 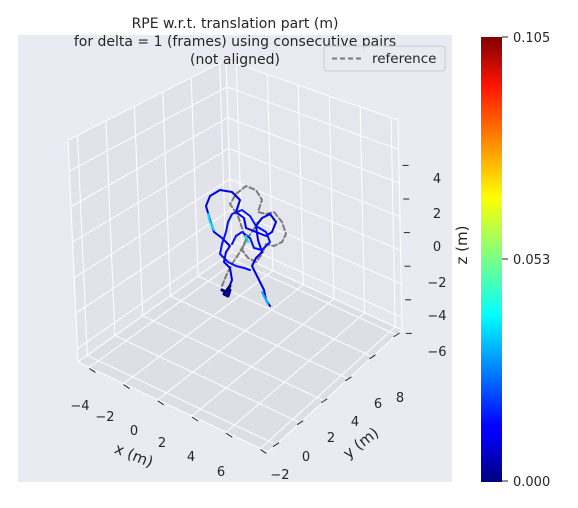 I want to click on z-tick-label-3: −2, so click(x=436, y=283).